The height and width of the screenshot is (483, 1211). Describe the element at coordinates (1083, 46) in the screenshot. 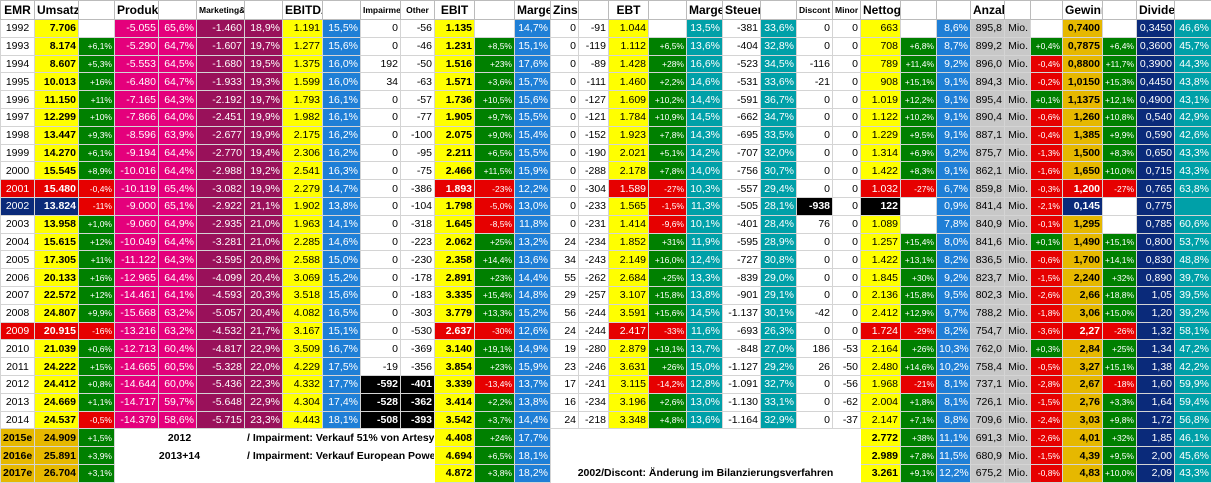

I see `eps: 0,7875` at that location.